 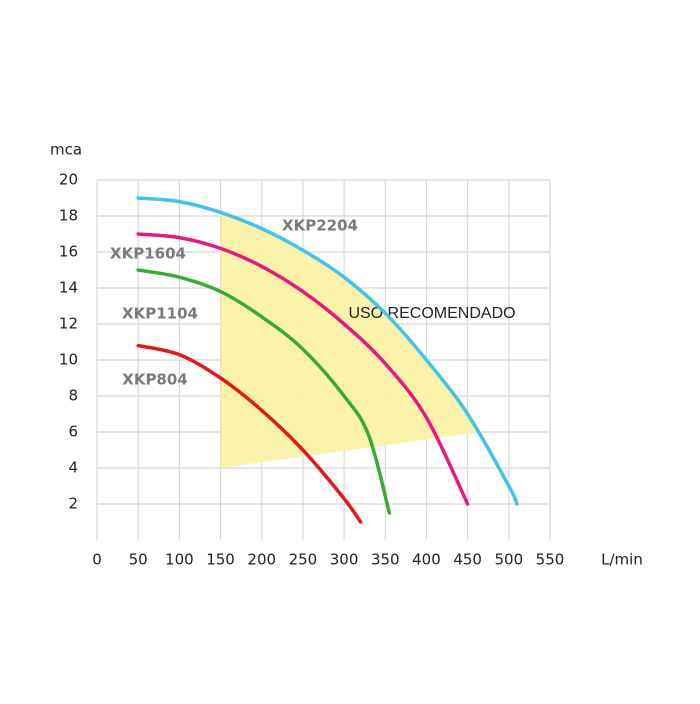 I want to click on series-label: XKP2204, so click(x=320, y=226).